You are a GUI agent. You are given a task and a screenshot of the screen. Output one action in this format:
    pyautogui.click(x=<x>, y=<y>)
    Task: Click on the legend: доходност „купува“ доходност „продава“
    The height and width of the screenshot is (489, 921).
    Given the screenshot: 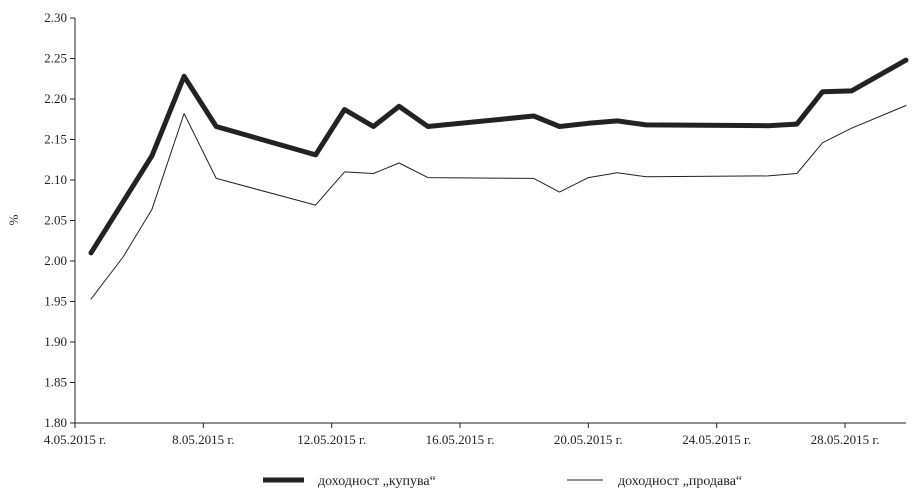 What is the action you would take?
    pyautogui.click(x=502, y=481)
    